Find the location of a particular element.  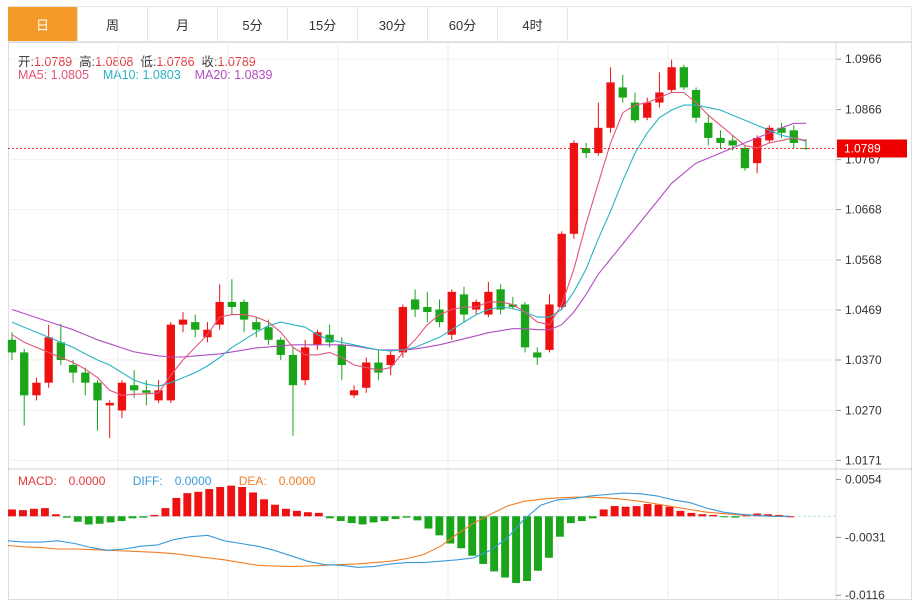

current-price-label: 1.0789 is located at coordinates (862, 149).